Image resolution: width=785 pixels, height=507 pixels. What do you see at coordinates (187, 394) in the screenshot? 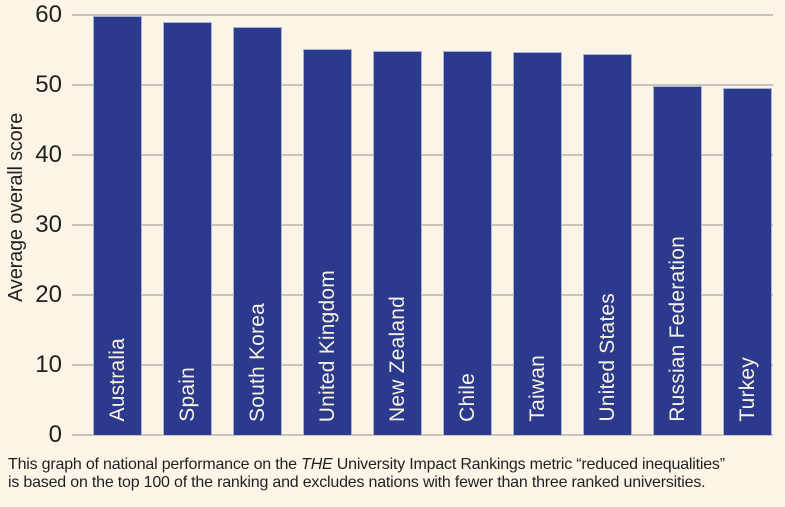
I see `bar-label: Spain` at bounding box center [187, 394].